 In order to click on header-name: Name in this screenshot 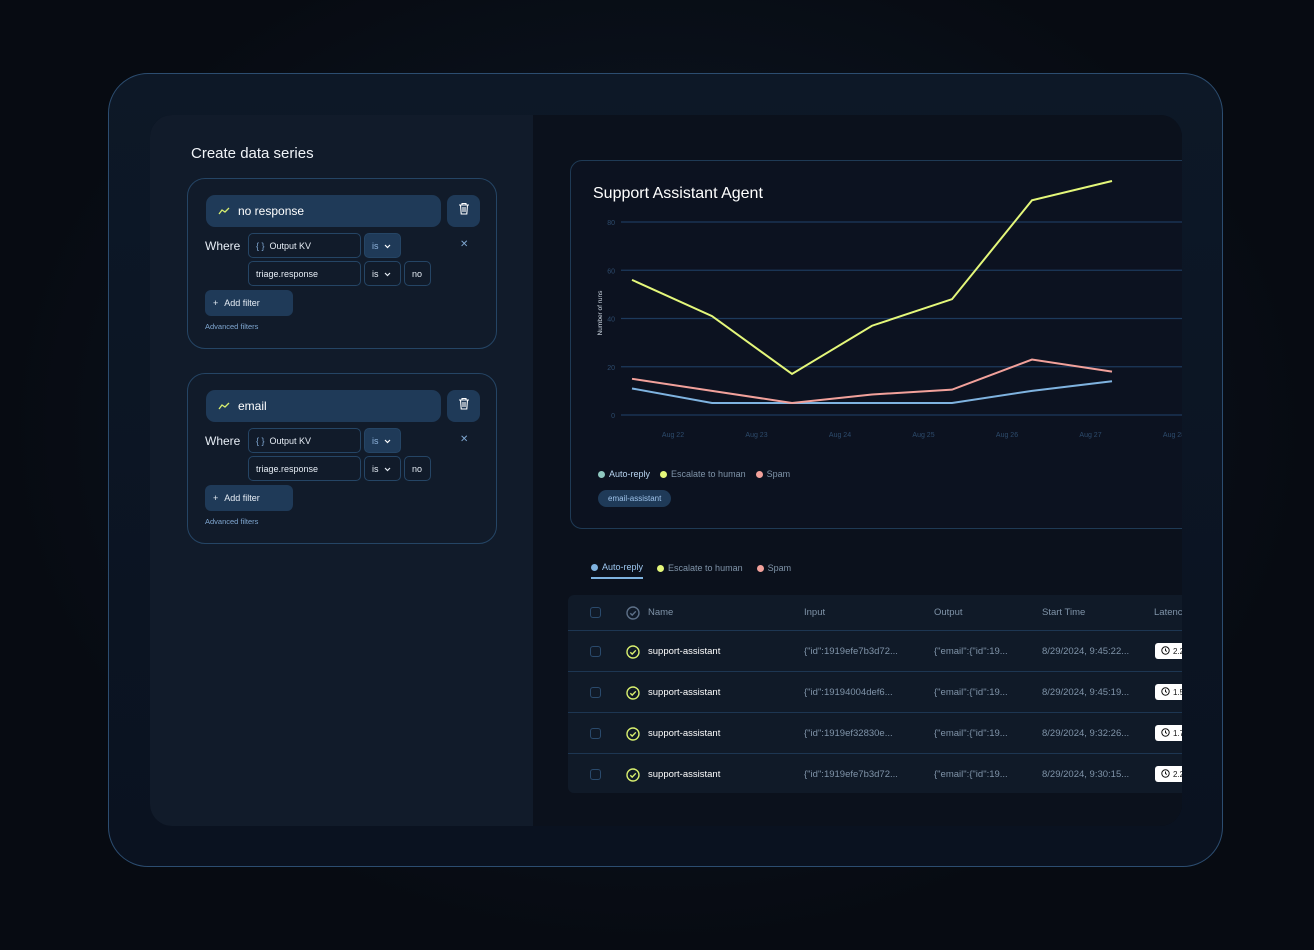, I will do `click(661, 612)`.